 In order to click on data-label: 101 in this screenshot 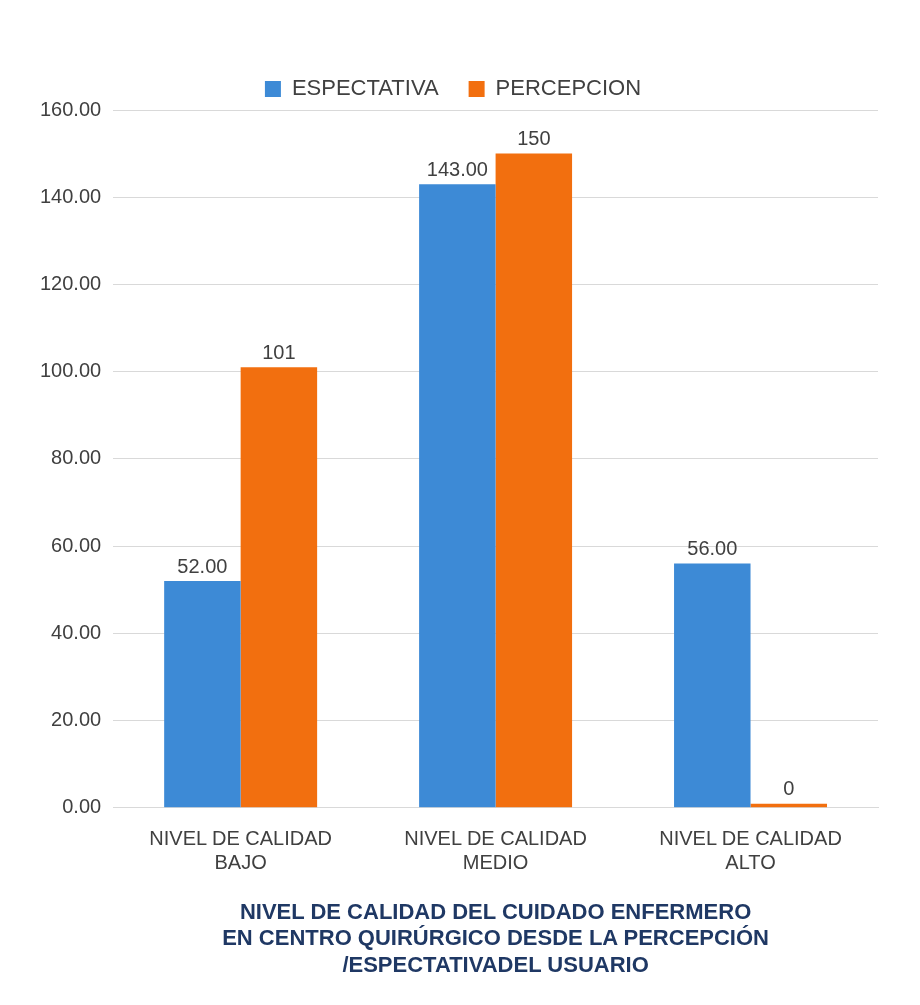, I will do `click(279, 351)`.